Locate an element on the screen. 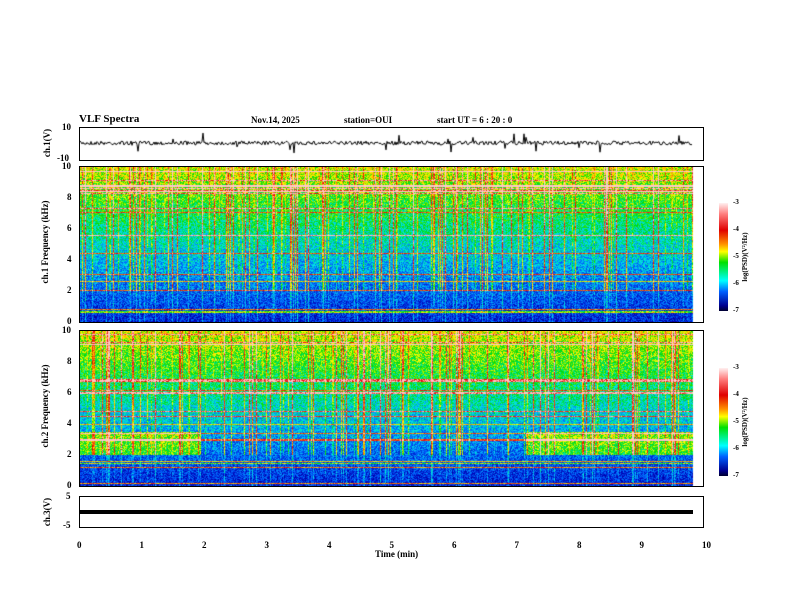 The width and height of the screenshot is (792, 612). ytick: -10 is located at coordinates (63, 158).